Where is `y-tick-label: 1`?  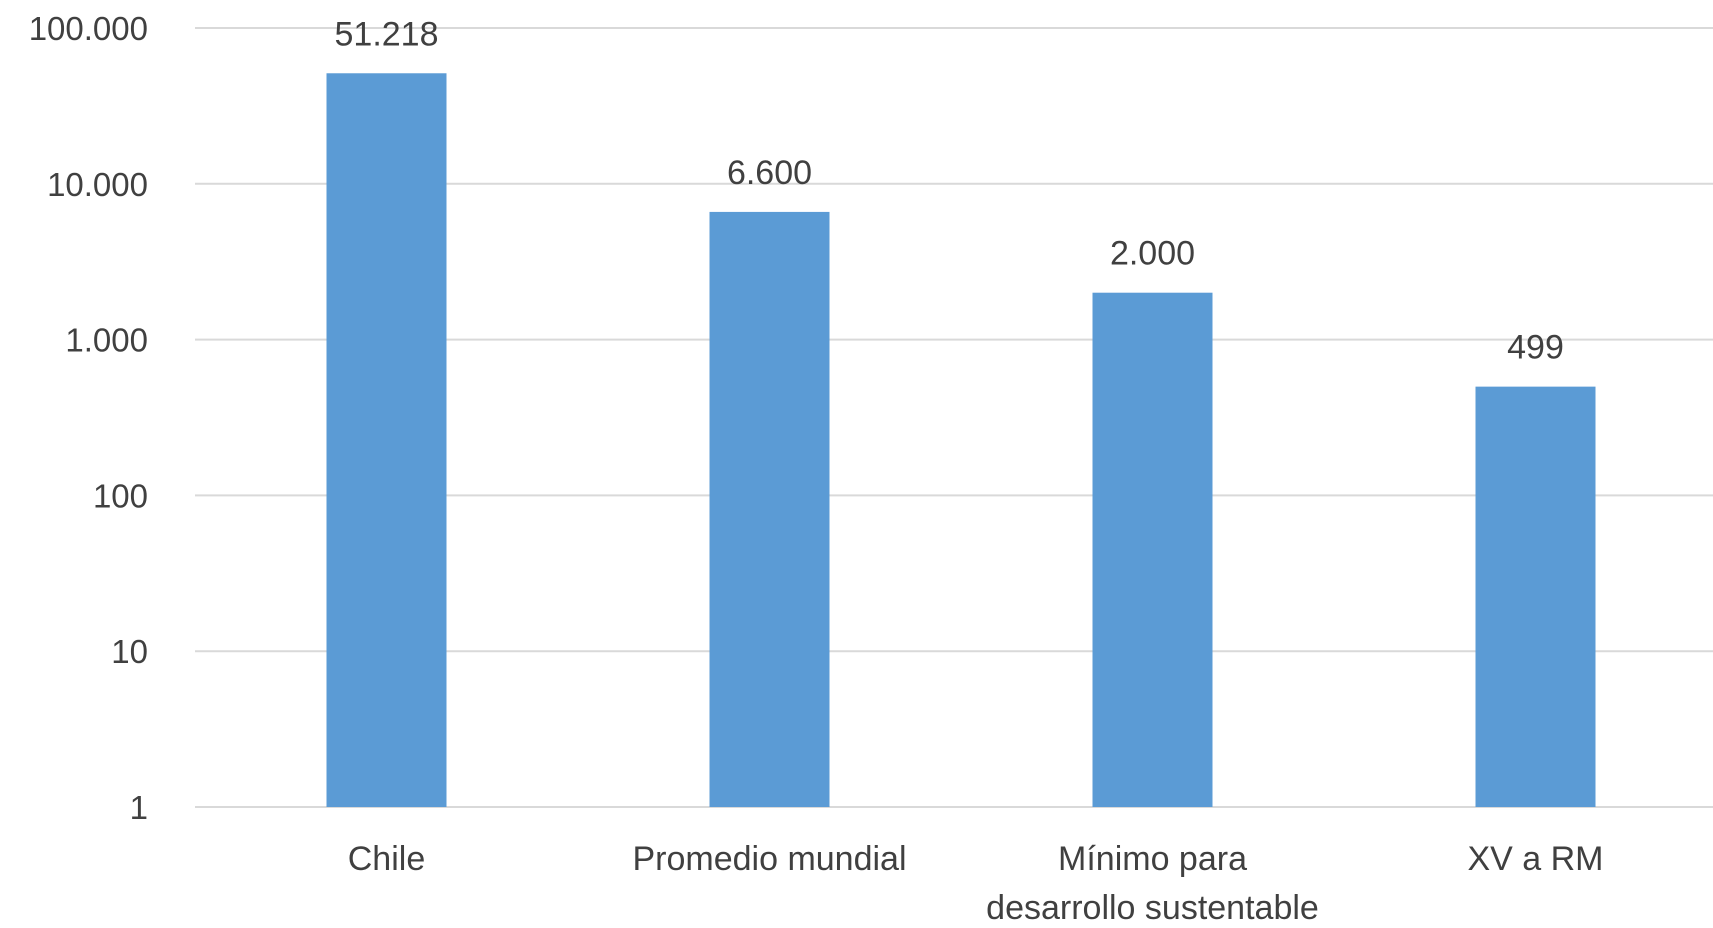 y-tick-label: 1 is located at coordinates (139, 807).